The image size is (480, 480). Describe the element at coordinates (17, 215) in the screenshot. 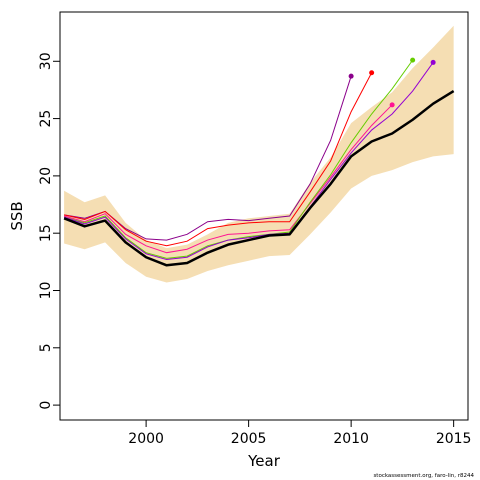

I see `y-axis-title: SSB` at that location.